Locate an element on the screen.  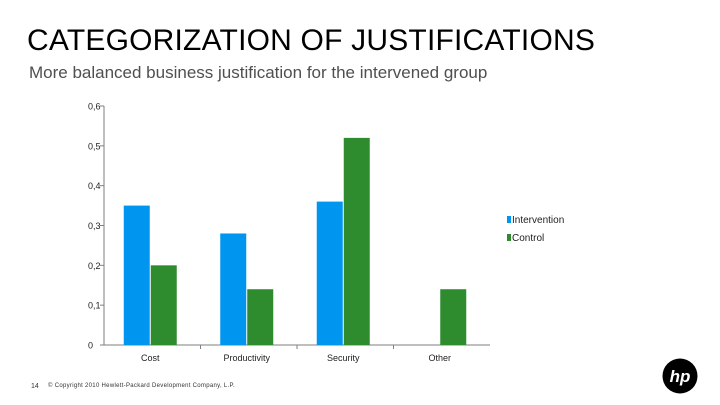
hp-logo-icon: hp is located at coordinates (680, 376).